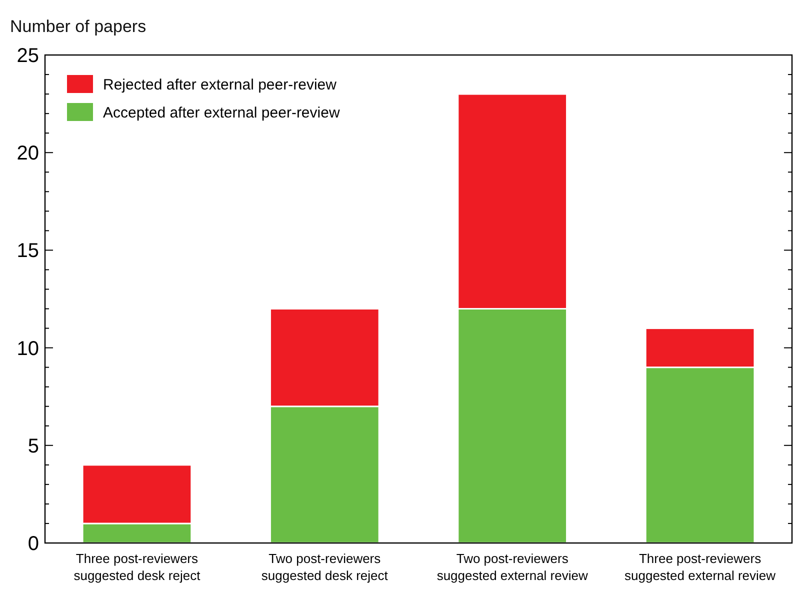 Image resolution: width=800 pixels, height=591 pixels. I want to click on x-tick-label: Two post-reviewers suggested external review, so click(512, 567).